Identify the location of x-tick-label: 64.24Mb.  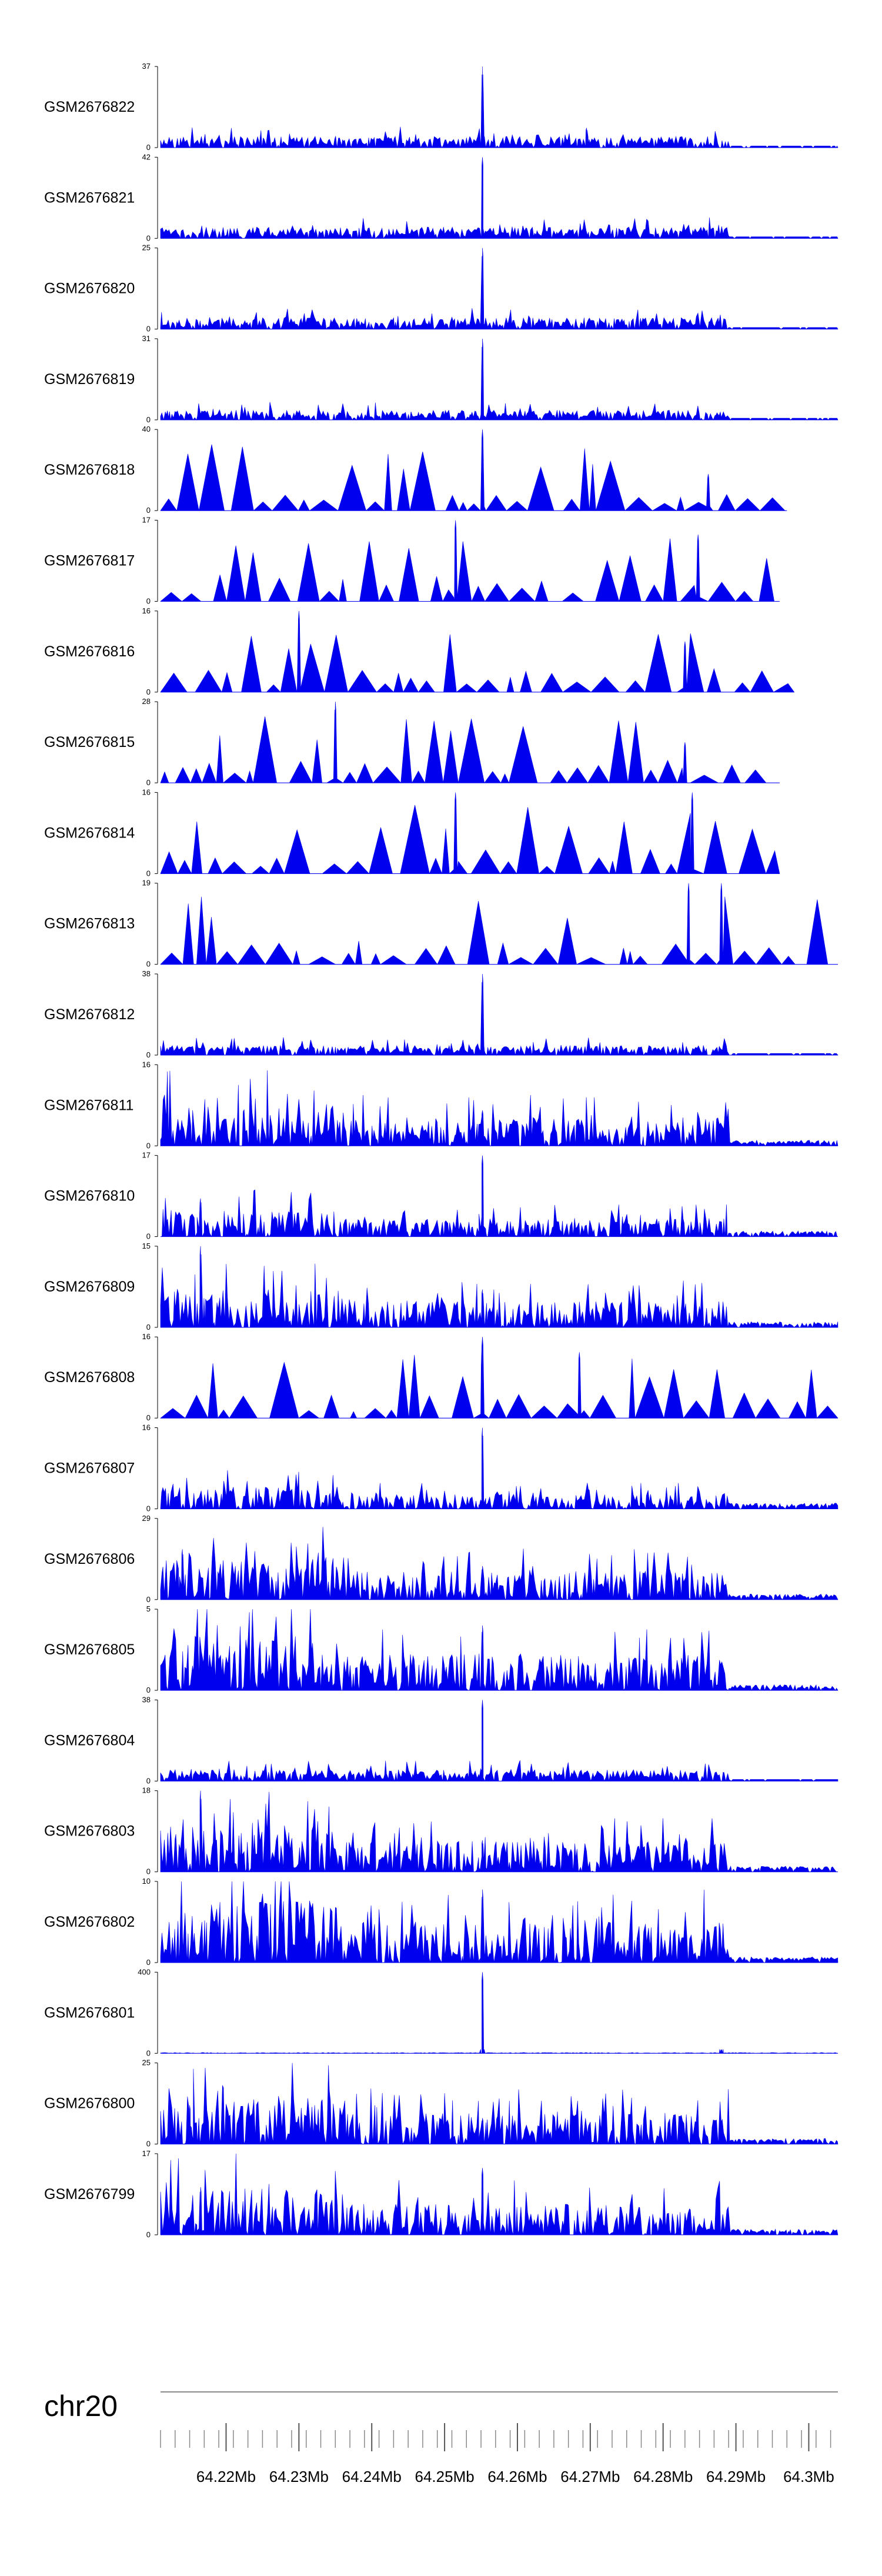
(372, 2476).